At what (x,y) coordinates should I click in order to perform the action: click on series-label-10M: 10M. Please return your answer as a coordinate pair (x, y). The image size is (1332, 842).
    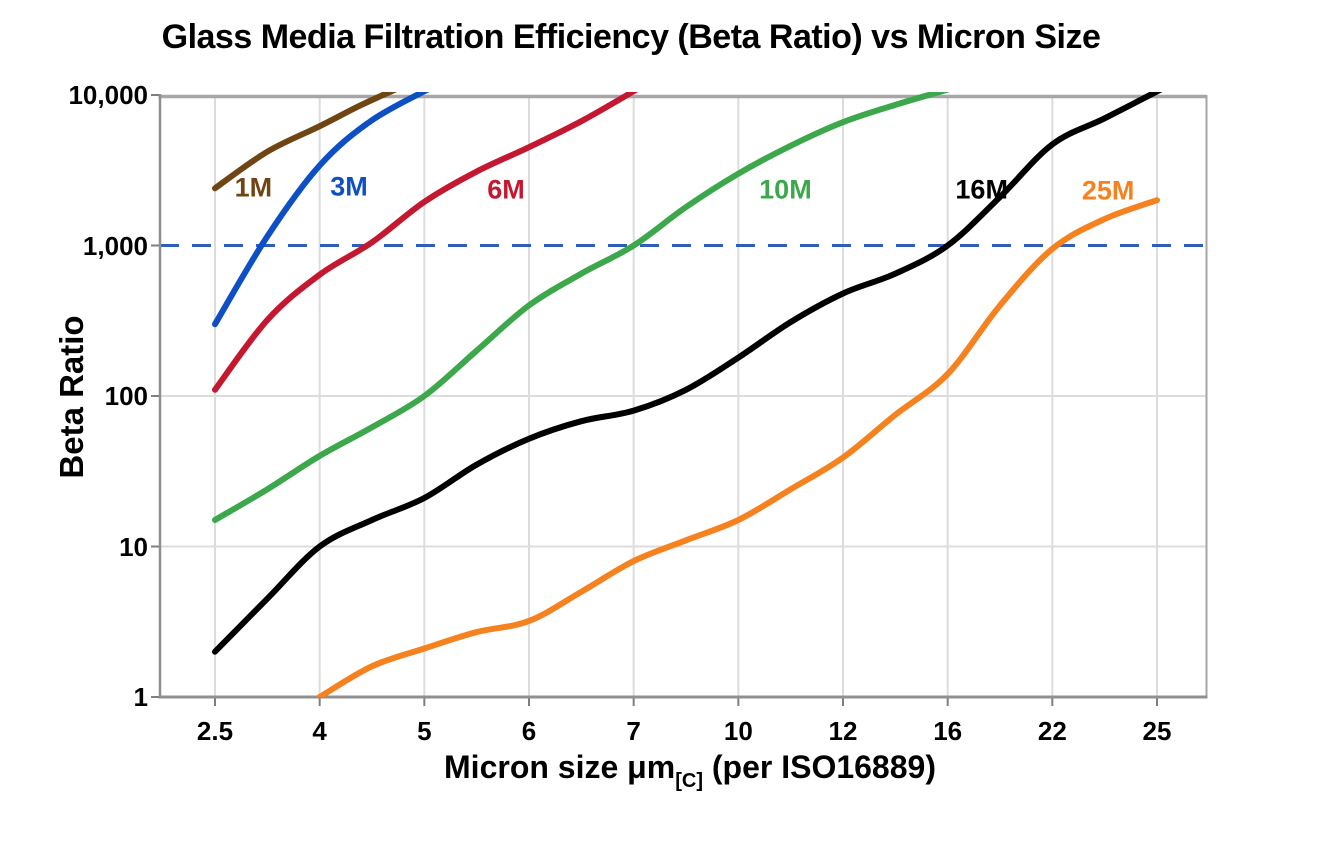
    Looking at the image, I should click on (785, 189).